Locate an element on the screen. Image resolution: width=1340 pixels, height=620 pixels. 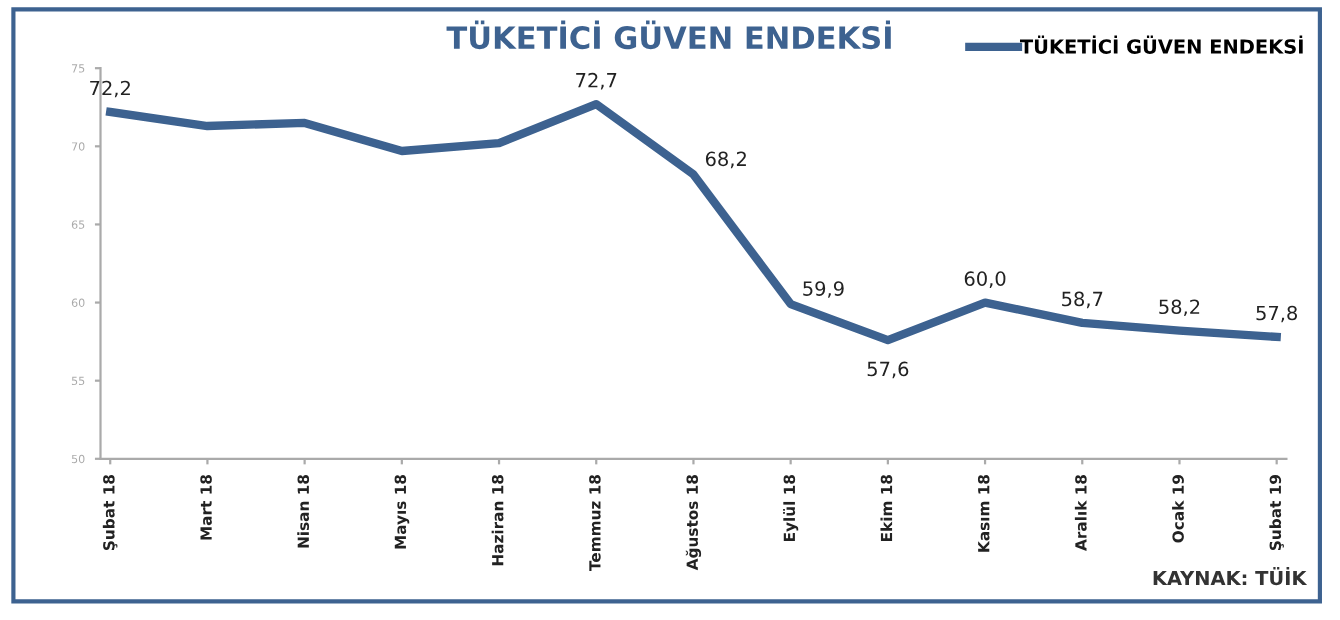
data-label: 60,0 is located at coordinates (985, 279).